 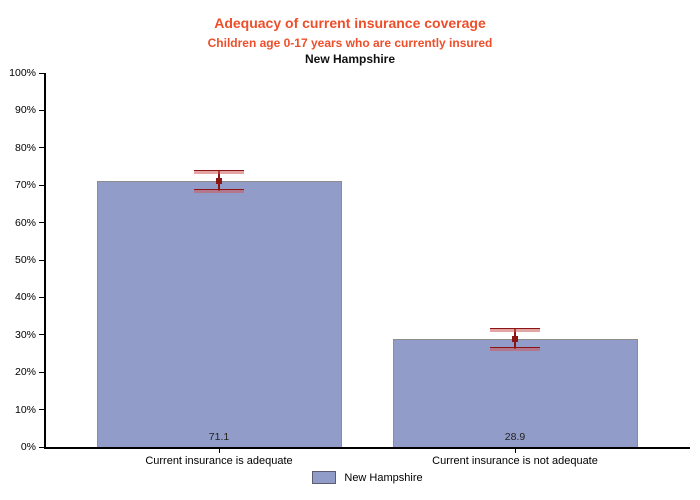 I want to click on chart-region-title: New Hampshire, so click(x=350, y=59).